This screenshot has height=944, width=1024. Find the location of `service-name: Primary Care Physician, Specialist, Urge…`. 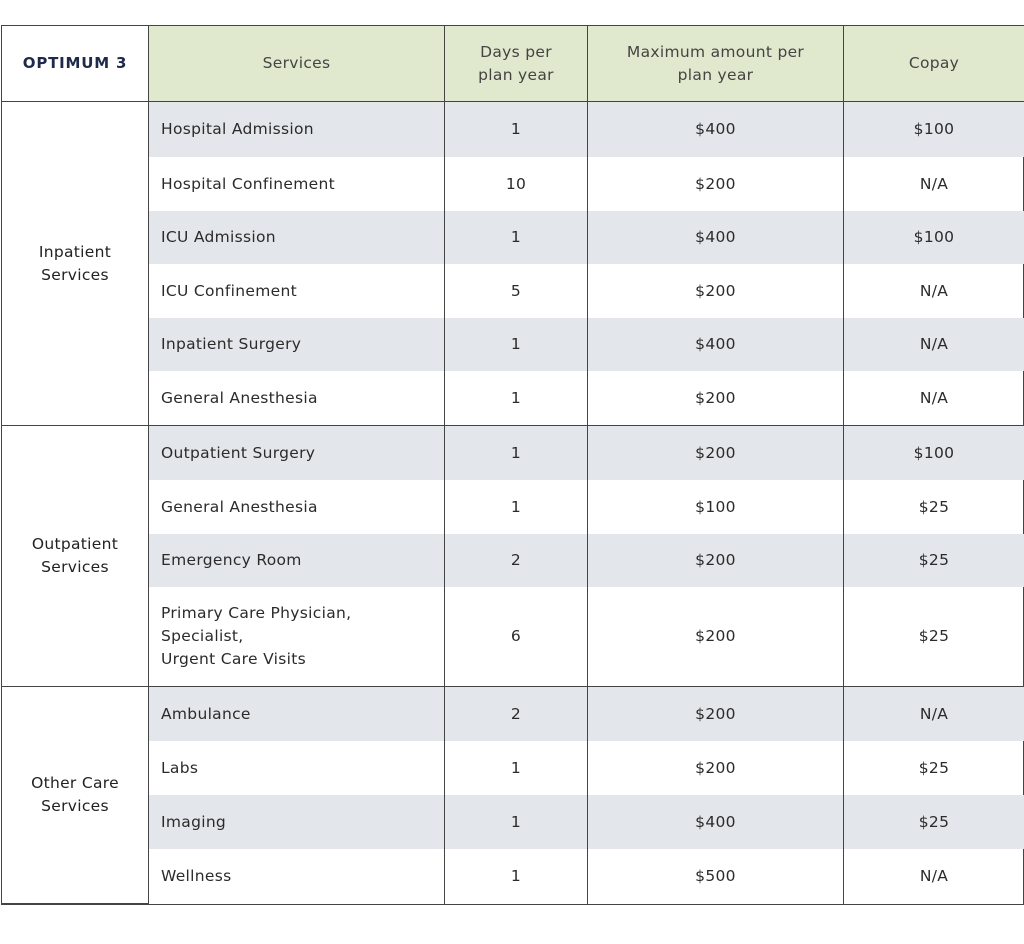

service-name: Primary Care Physician, Specialist, Urge… is located at coordinates (296, 637).